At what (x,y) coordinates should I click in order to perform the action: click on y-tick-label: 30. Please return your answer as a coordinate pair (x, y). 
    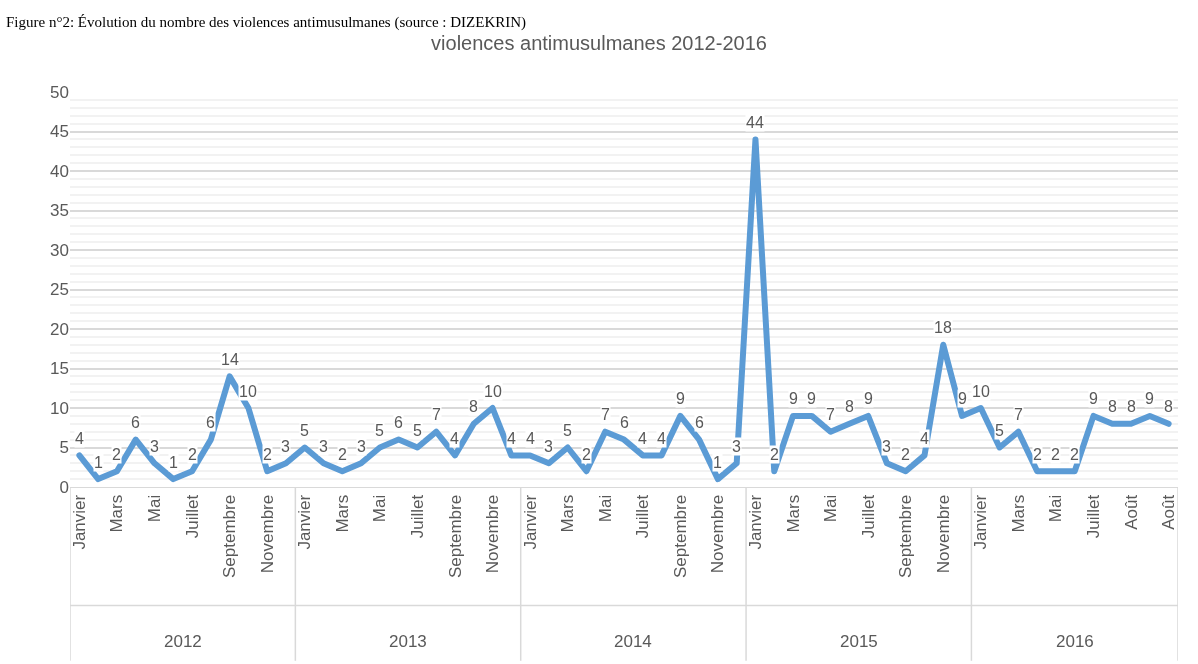
    Looking at the image, I should click on (59, 250).